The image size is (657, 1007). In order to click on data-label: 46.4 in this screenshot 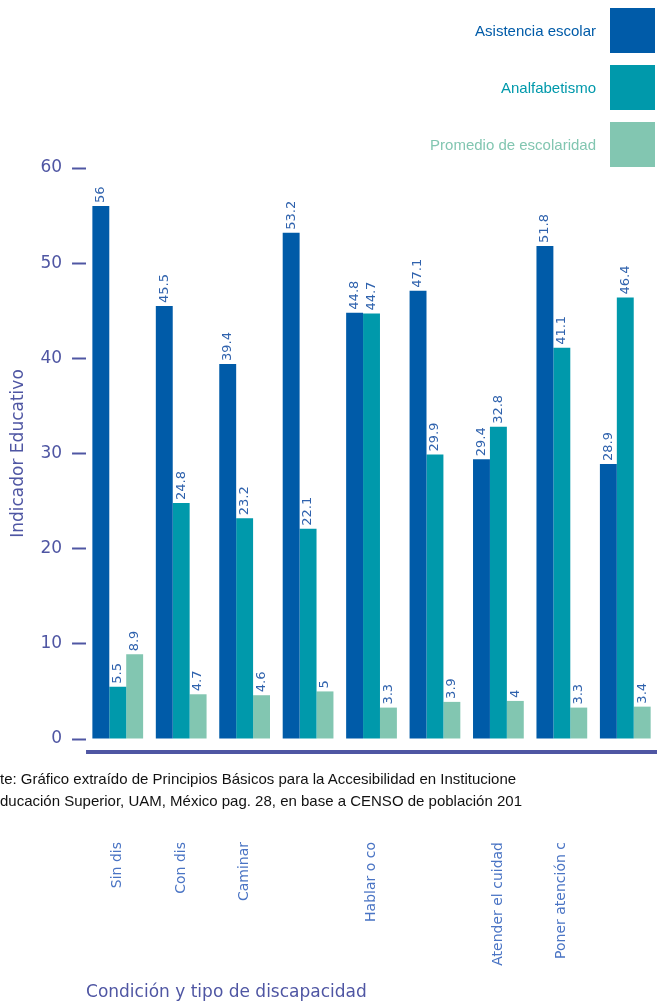, I will do `click(624, 280)`.